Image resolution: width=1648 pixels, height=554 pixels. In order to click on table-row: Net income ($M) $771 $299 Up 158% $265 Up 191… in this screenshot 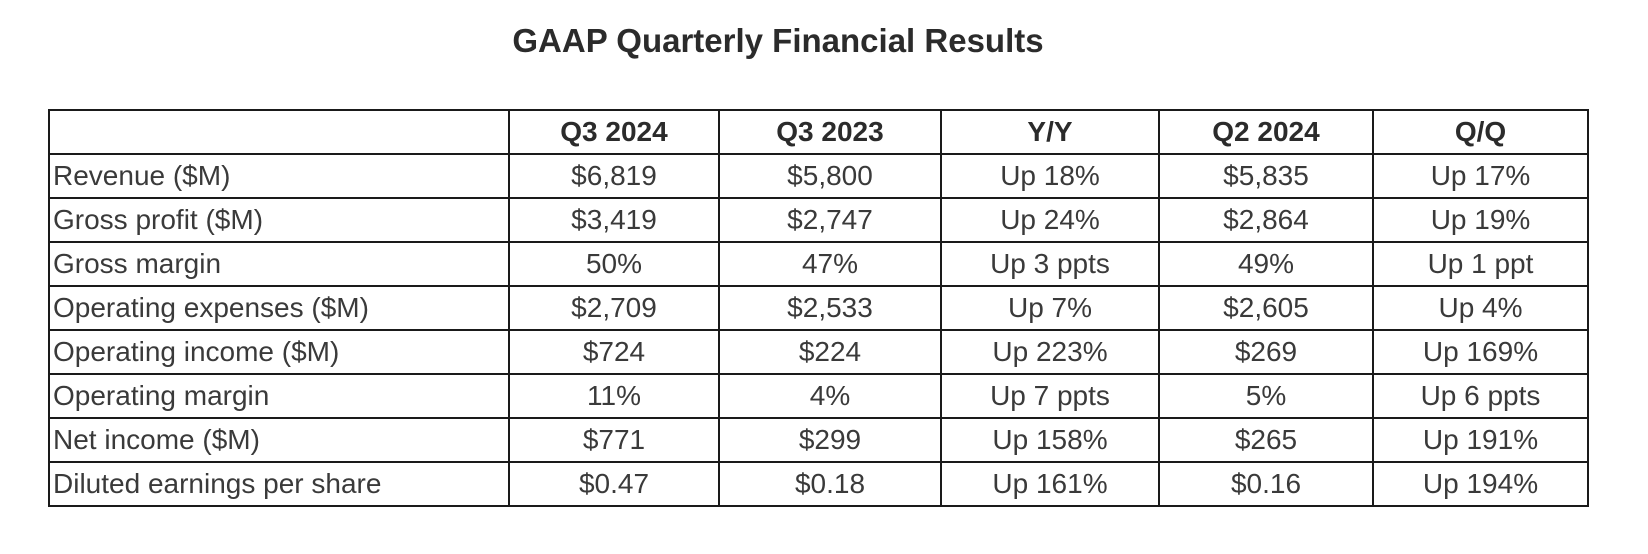, I will do `click(818, 440)`.